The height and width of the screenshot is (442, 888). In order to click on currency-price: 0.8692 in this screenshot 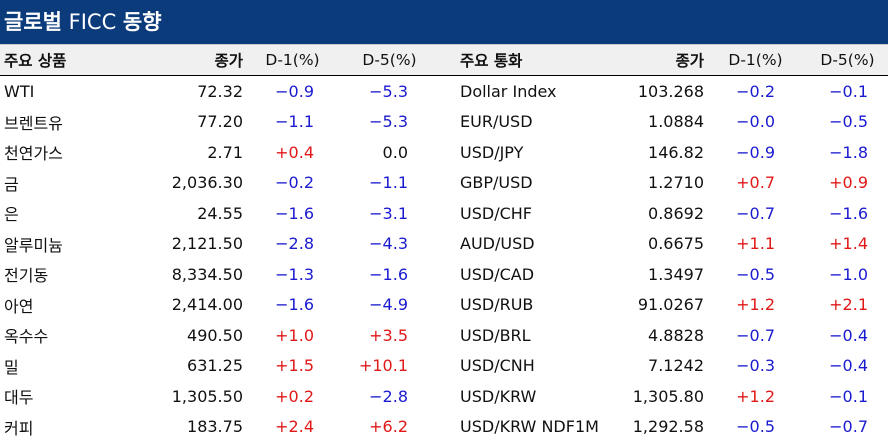, I will do `click(676, 213)`.